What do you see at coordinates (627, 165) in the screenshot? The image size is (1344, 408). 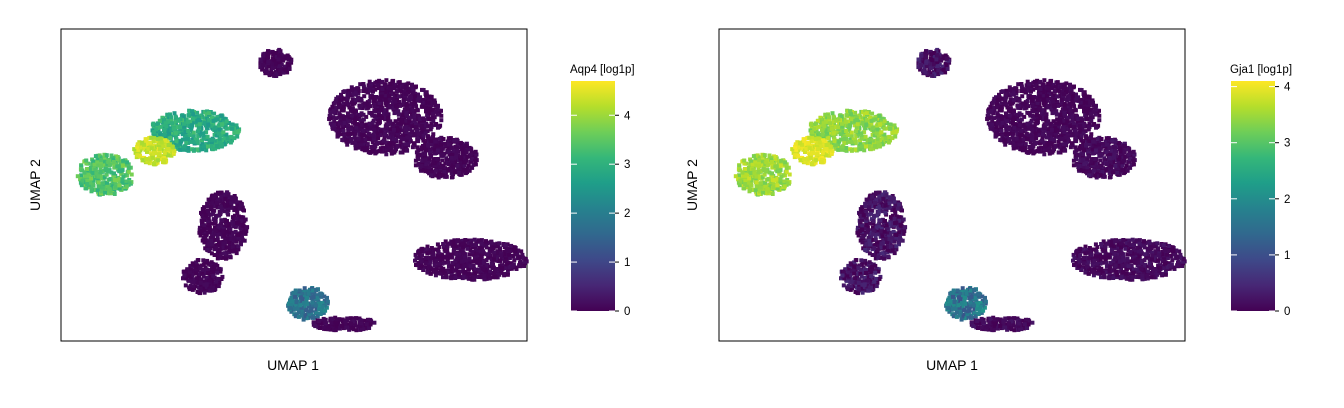 I see `colorbar-tick-label: 3` at bounding box center [627, 165].